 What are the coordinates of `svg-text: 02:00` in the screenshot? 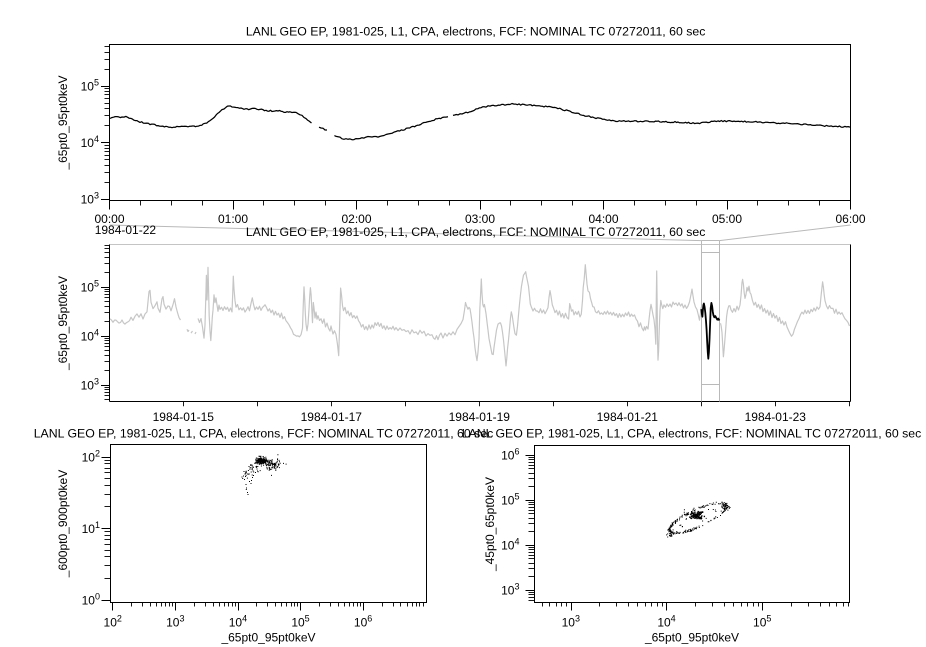 It's located at (356, 219).